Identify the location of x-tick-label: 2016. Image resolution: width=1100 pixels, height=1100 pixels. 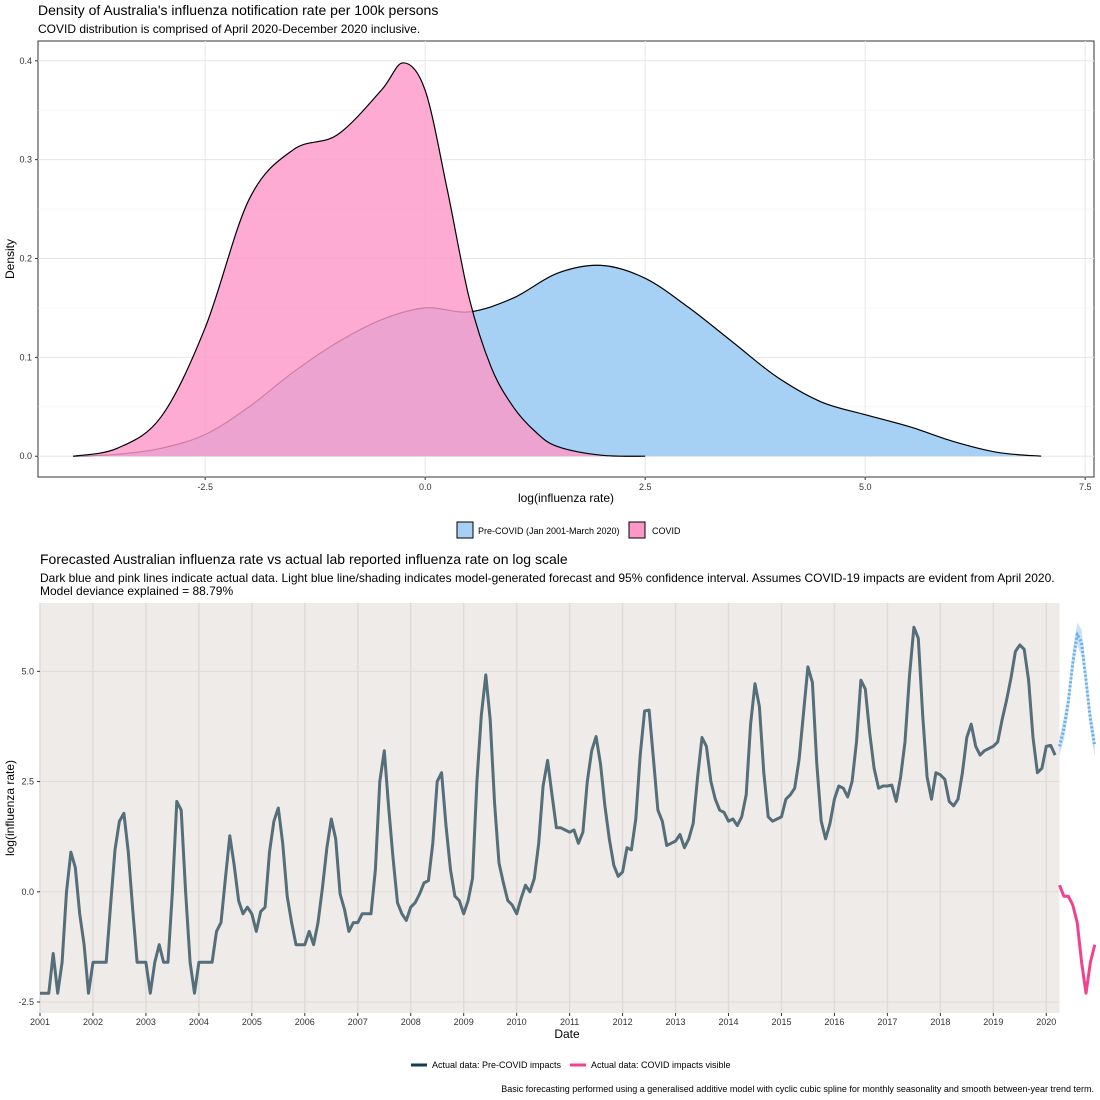
(834, 1022).